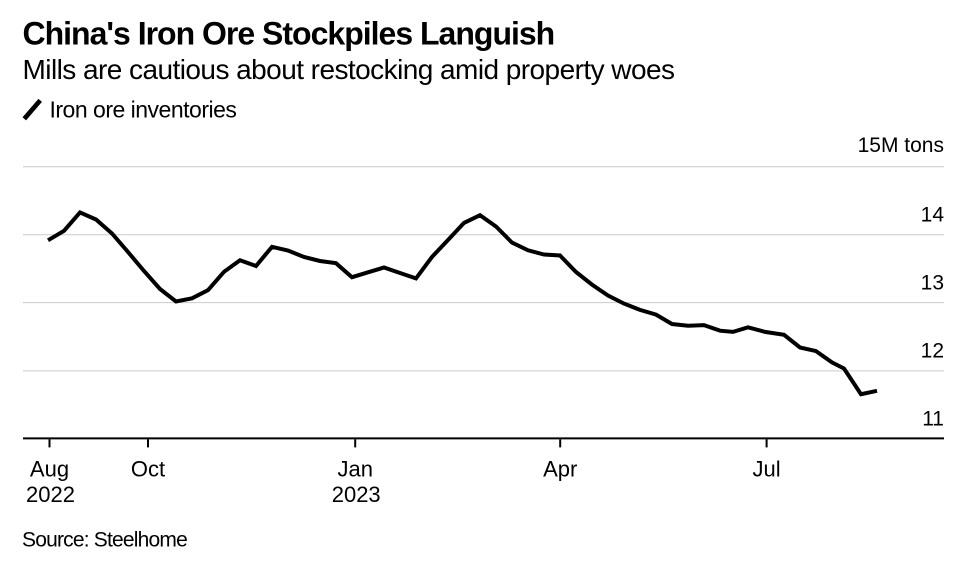 This screenshot has height=566, width=969. What do you see at coordinates (560, 468) in the screenshot?
I see `svg-text: Apr` at bounding box center [560, 468].